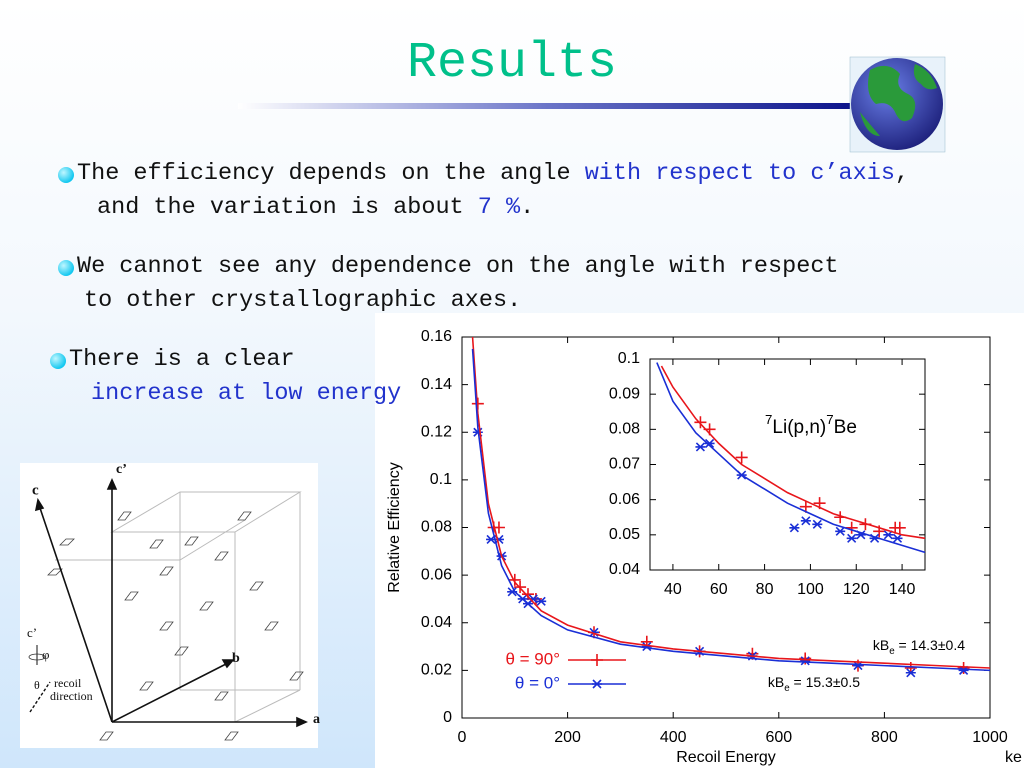 The image size is (1024, 768). Describe the element at coordinates (182, 359) in the screenshot. I see `bullet-text: There is a clear` at that location.